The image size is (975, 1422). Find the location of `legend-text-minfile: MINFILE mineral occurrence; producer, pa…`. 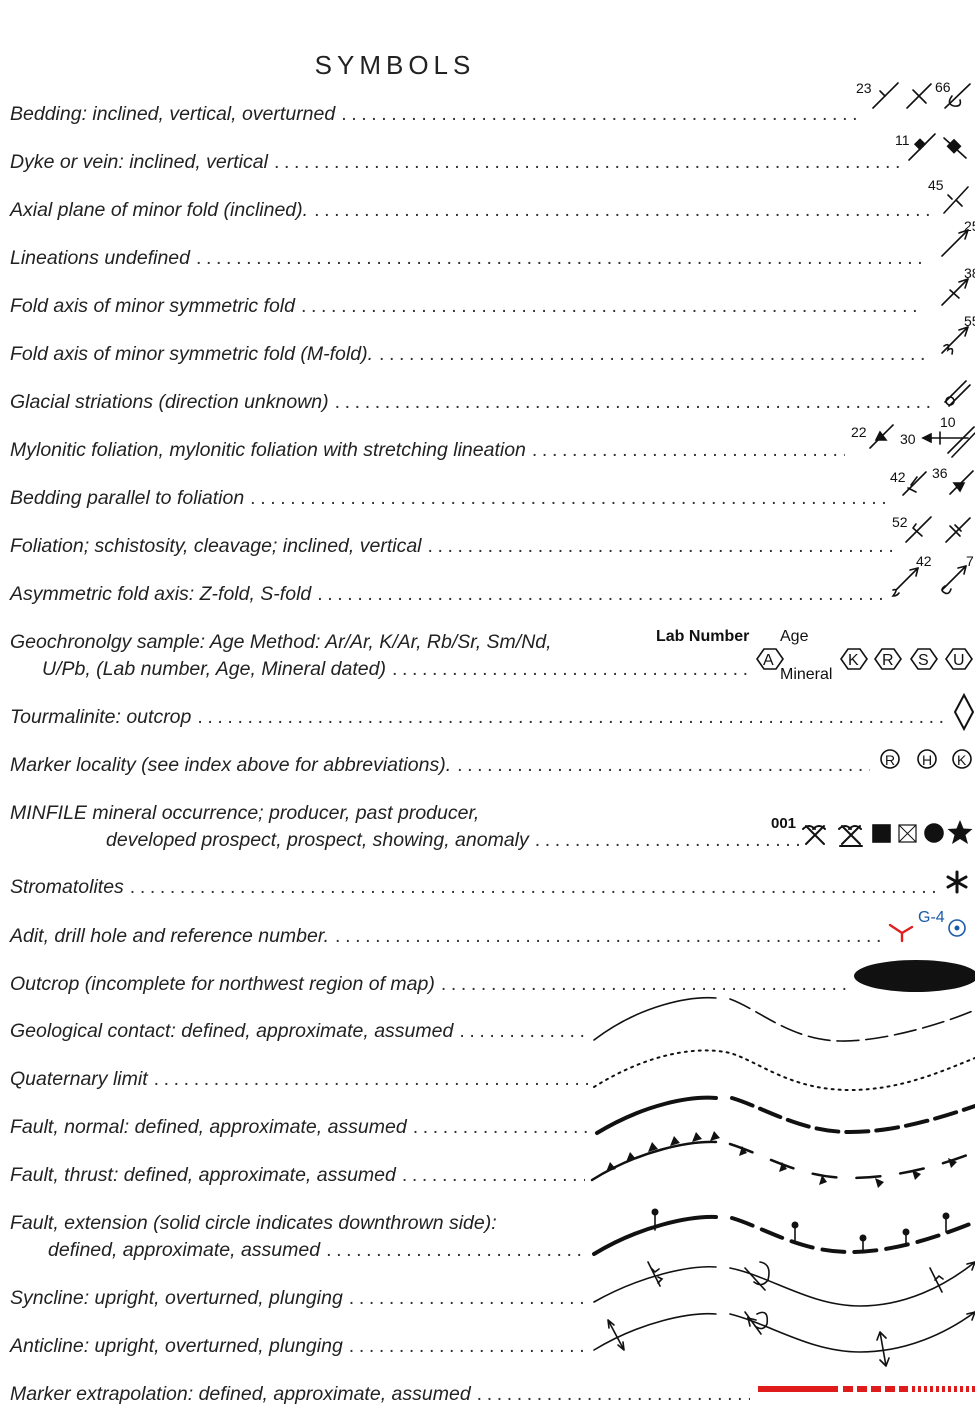

legend-text-minfile: MINFILE mineral occurrence; producer, pa… is located at coordinates (245, 813).